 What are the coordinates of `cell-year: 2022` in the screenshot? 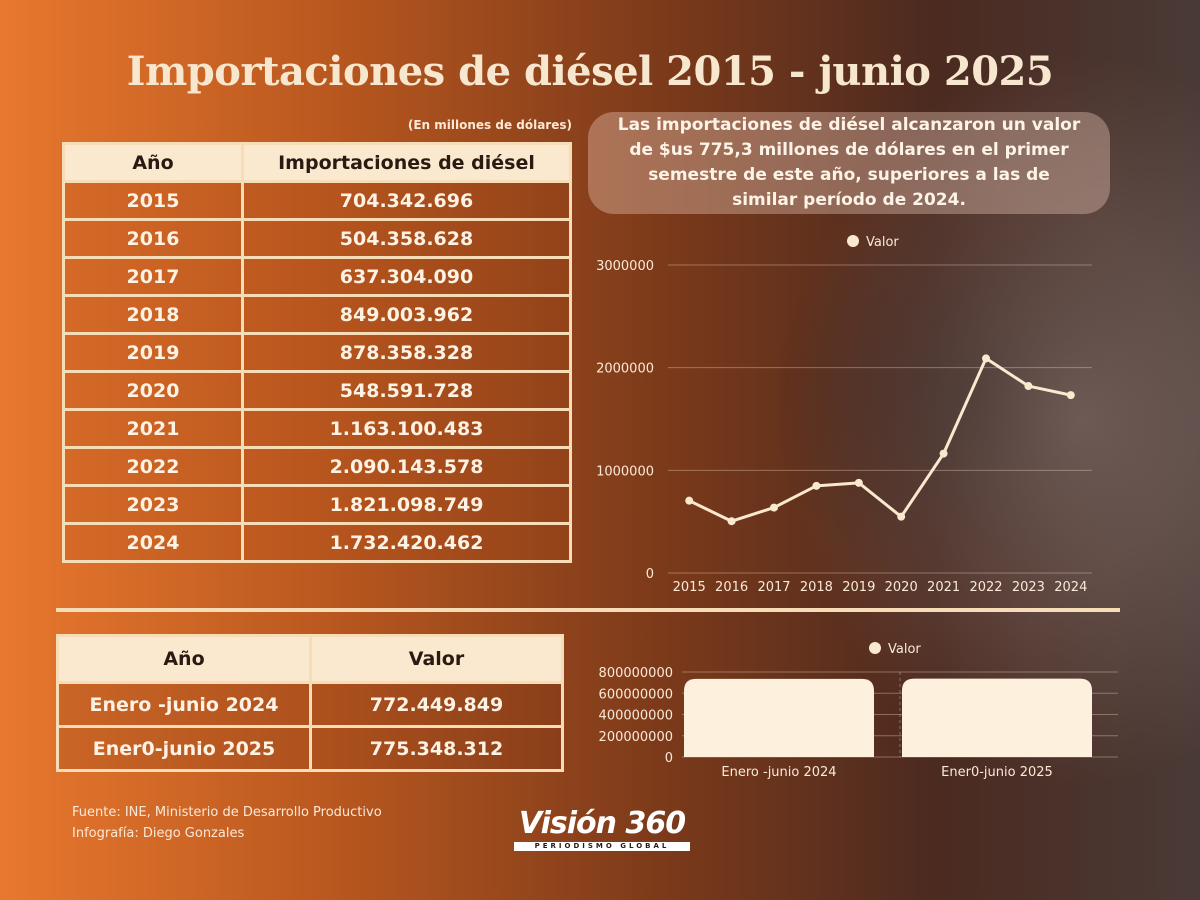 It's located at (153, 466).